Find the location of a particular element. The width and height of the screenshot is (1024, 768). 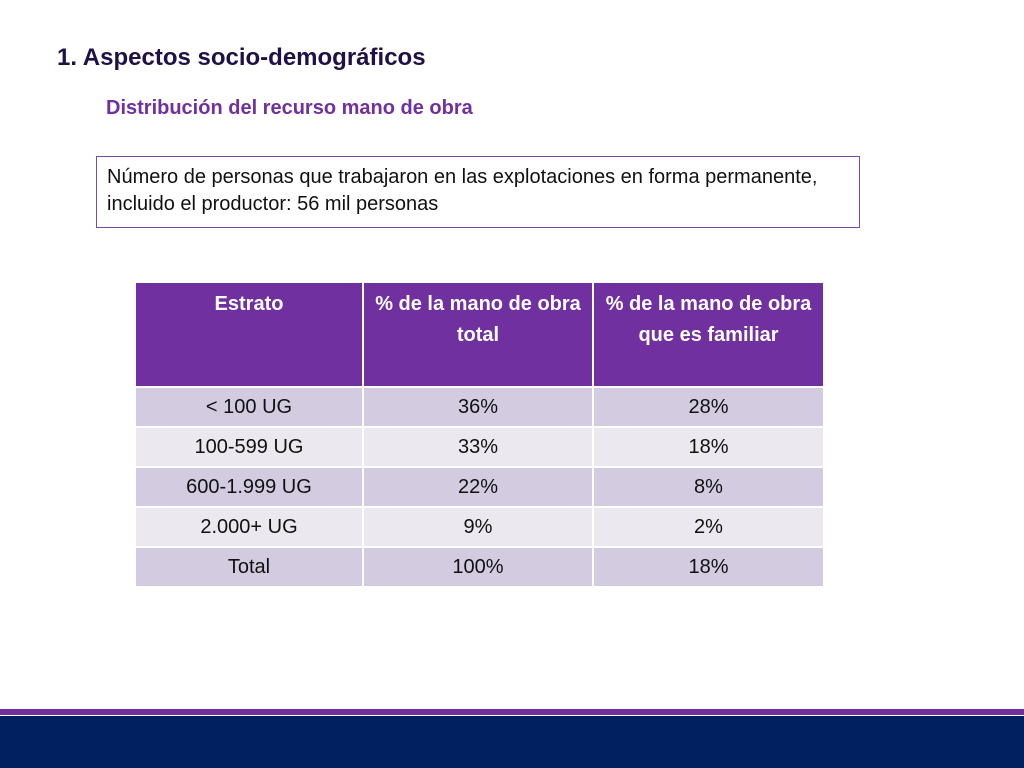

table-row: 600-1.999 UG 22% 8% is located at coordinates (479, 487).